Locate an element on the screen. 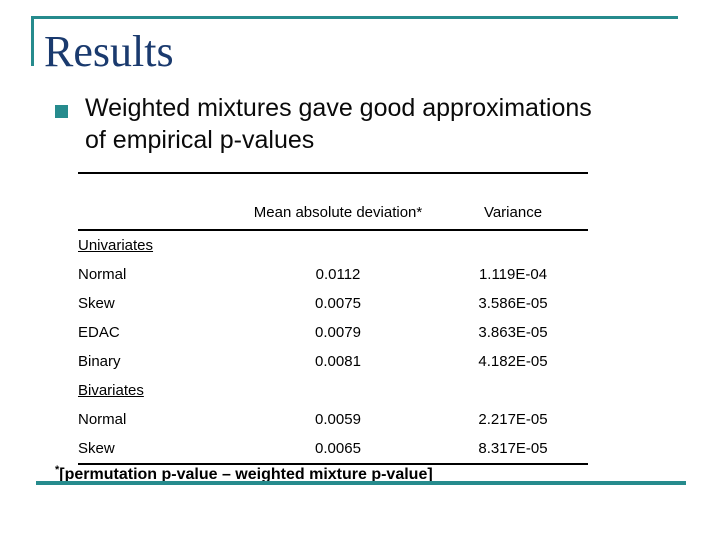 Image resolution: width=720 pixels, height=540 pixels. table-row-univariate-binary: Binary 0.0081 4.182E-05 is located at coordinates (333, 361).